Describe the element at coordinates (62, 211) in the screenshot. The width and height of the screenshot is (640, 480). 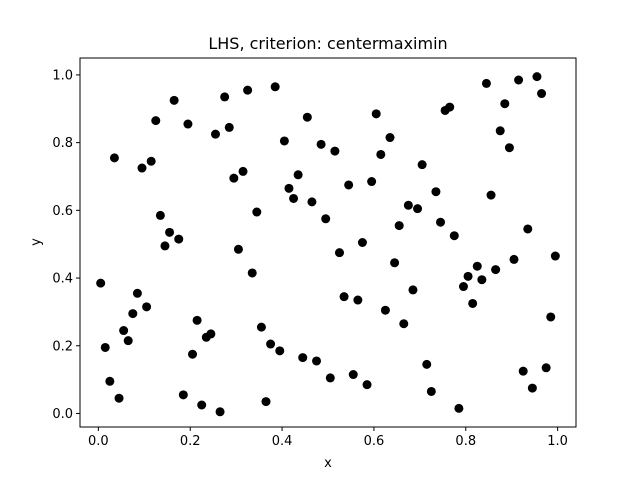
I see `y-tick-label: 0.6` at that location.